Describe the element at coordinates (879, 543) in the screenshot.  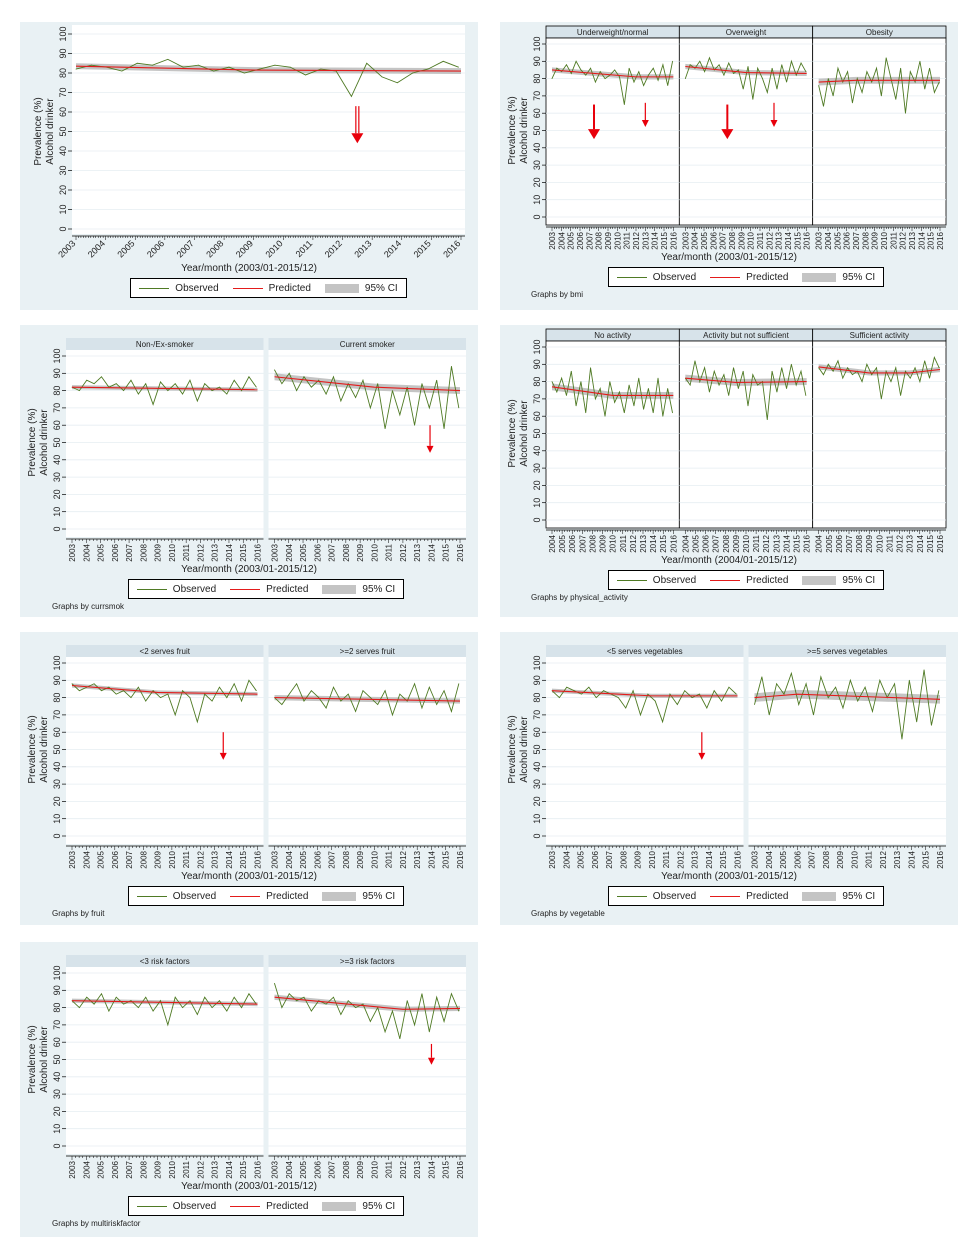
I see `x-tick-label: 2010` at that location.